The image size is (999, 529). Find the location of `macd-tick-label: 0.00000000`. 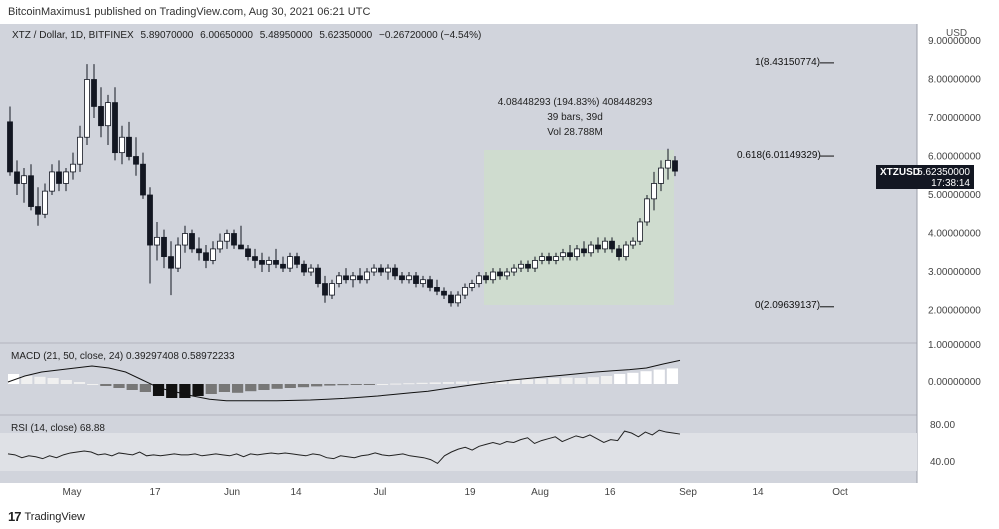

macd-tick-label: 0.00000000 is located at coordinates (954, 382).